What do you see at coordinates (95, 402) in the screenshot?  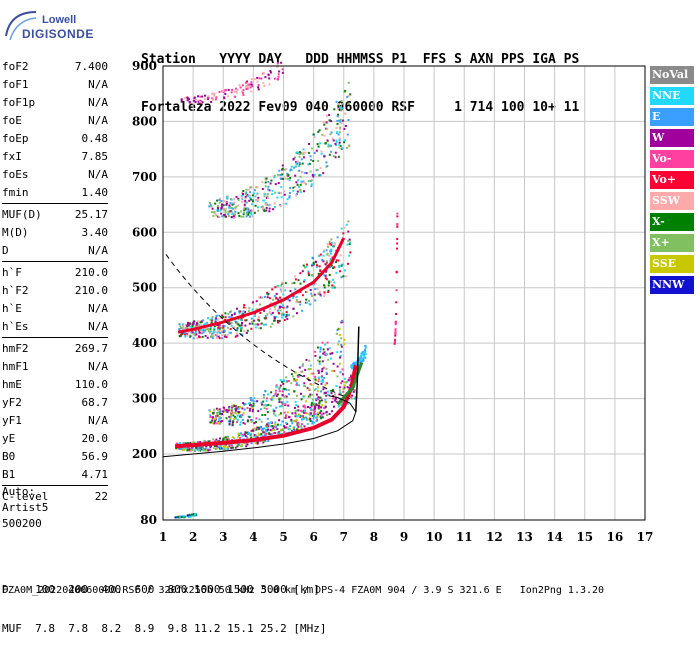 I see `param-value: 68.7` at bounding box center [95, 402].